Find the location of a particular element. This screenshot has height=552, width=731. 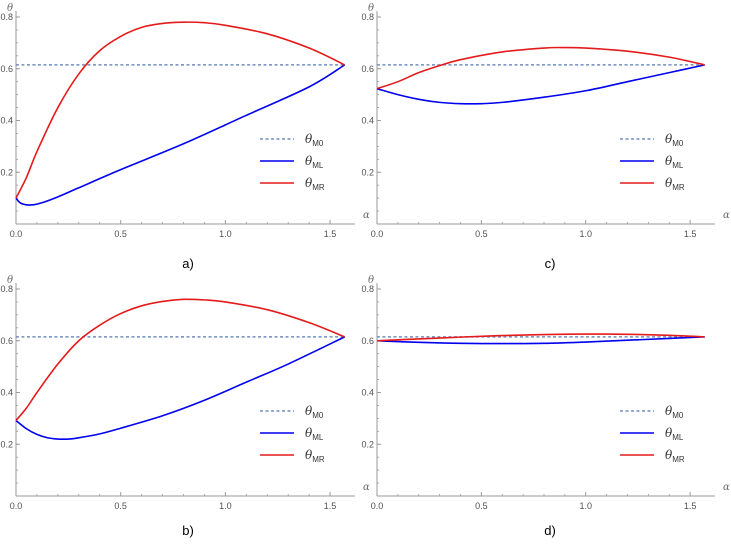

panel-label: a) is located at coordinates (188, 263).